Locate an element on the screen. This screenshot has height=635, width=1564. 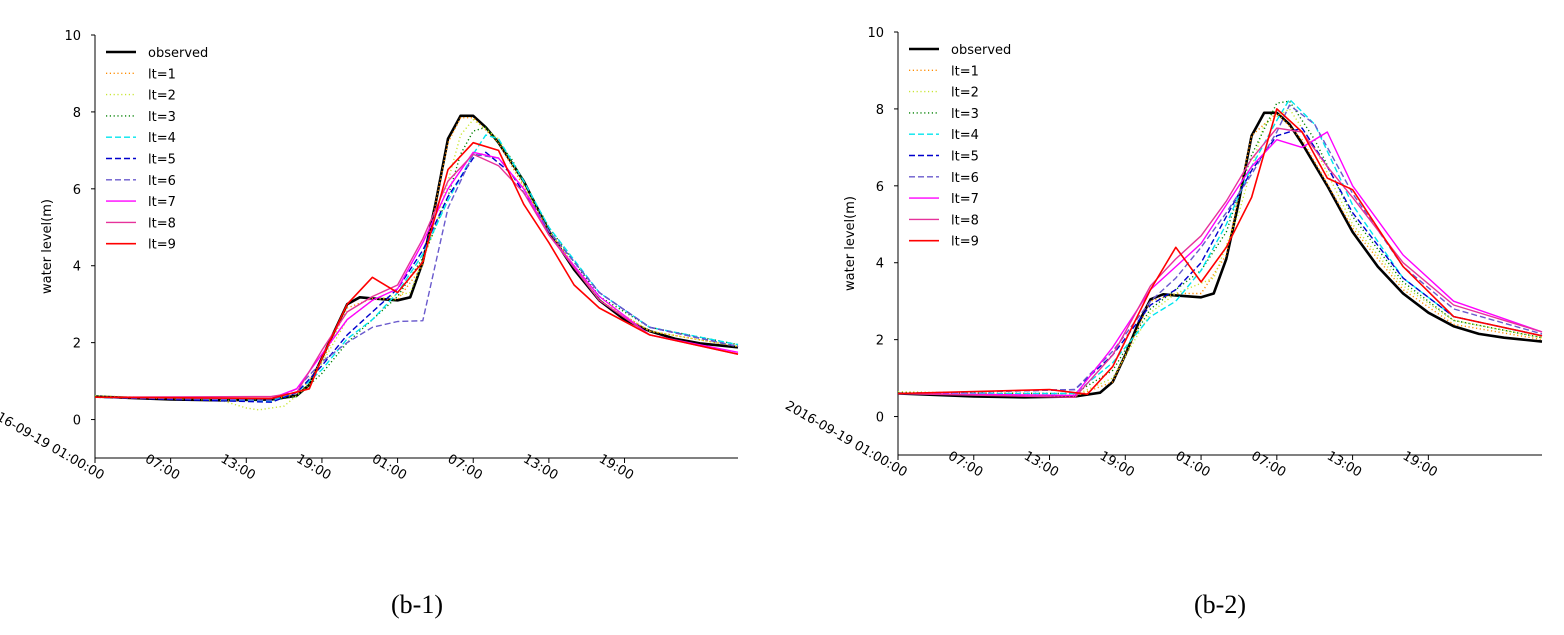
panel-caption-b2: (b-2) is located at coordinates (1220, 604).